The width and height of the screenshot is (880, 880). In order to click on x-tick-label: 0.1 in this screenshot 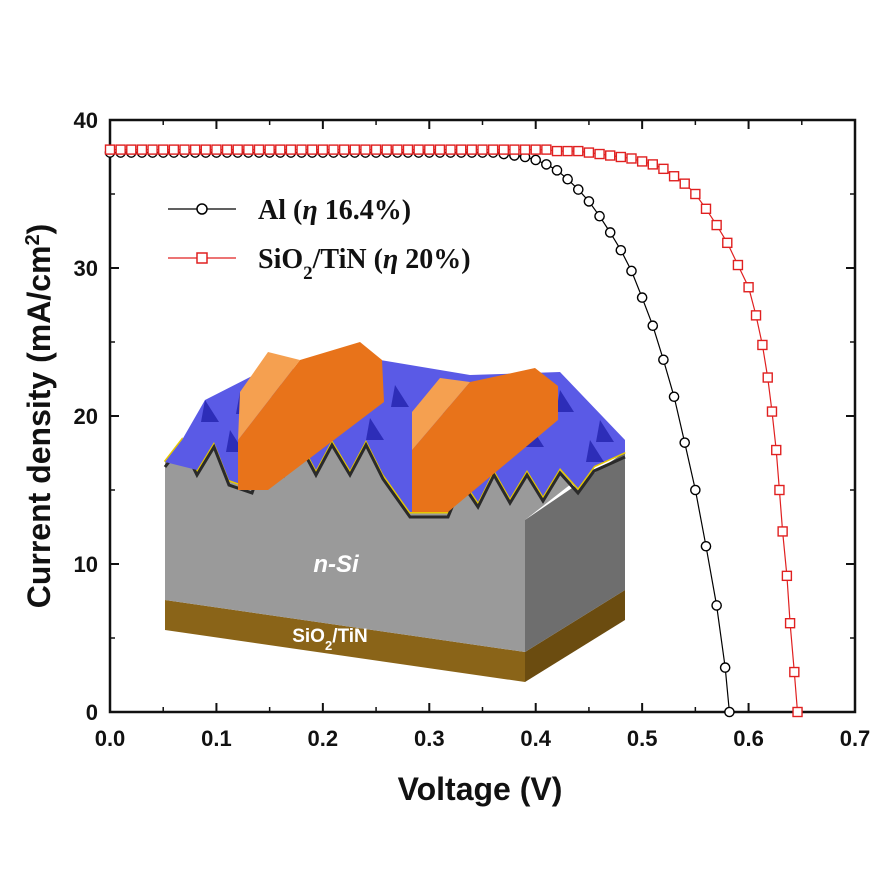, I will do `click(216, 738)`.